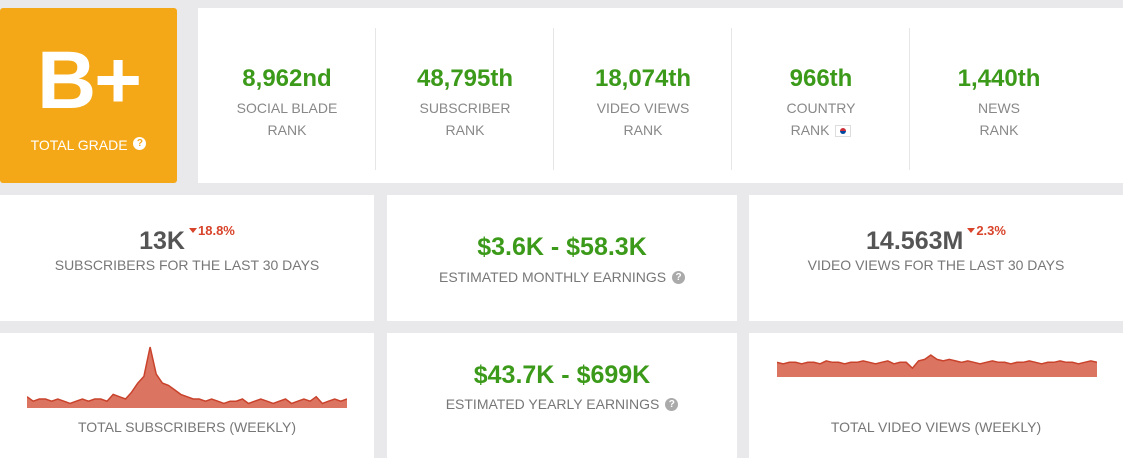 The image size is (1123, 458). What do you see at coordinates (999, 95) in the screenshot?
I see `rank-news: 1,440th NEWS RANK` at bounding box center [999, 95].